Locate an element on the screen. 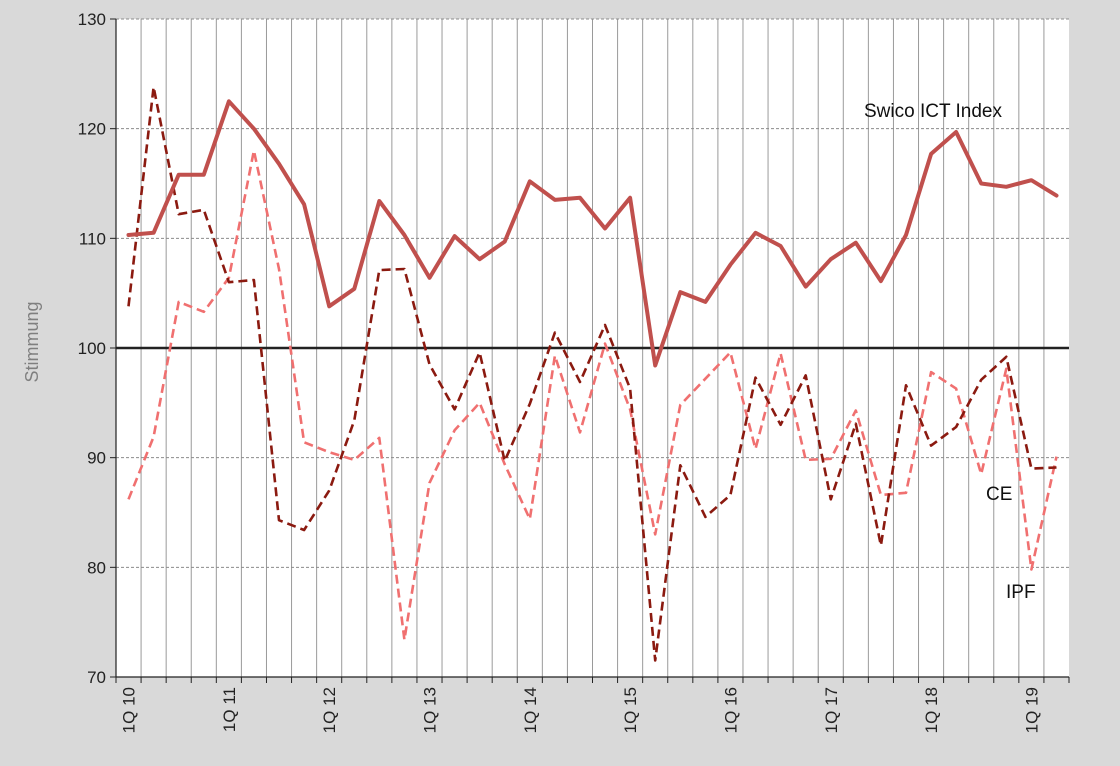 Image resolution: width=1120 pixels, height=766 pixels. x-tick-label: 1Q 13 is located at coordinates (430, 710).